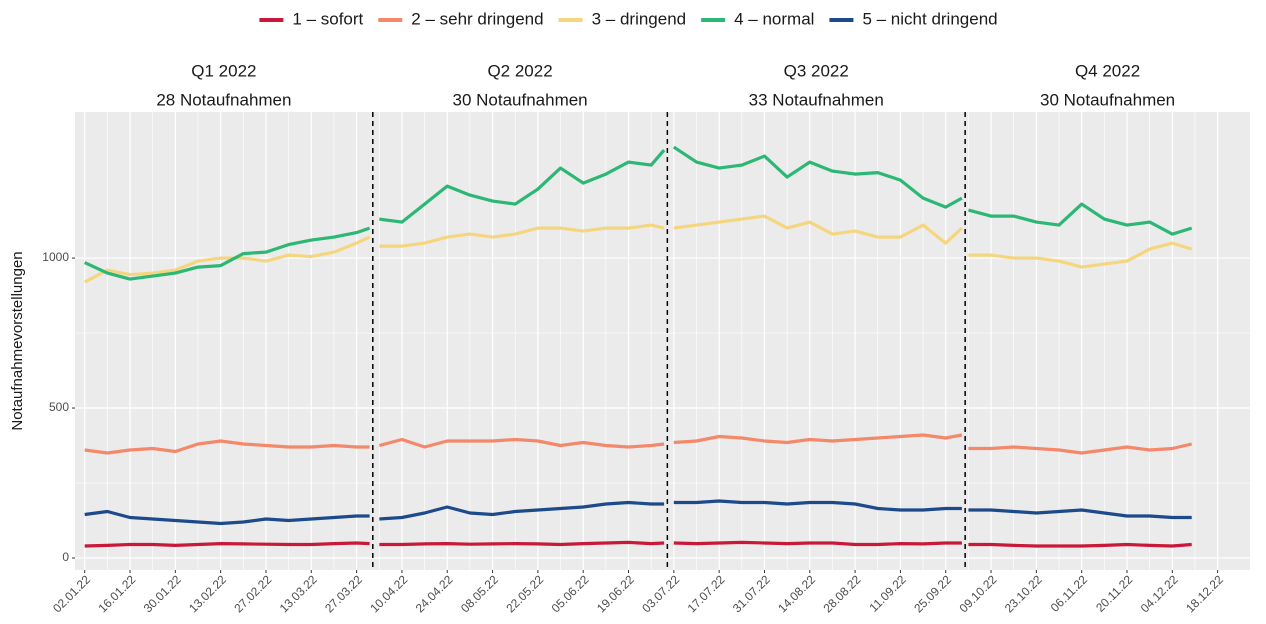 Image resolution: width=1266 pixels, height=624 pixels. Describe the element at coordinates (816, 99) in the screenshot. I see `facet-subtitle: 33 Notaufnahmen` at that location.